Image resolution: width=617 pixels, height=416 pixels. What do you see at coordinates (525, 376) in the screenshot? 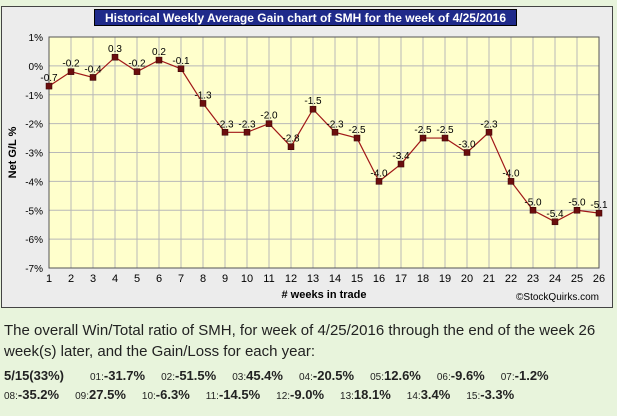
I see `year-result: 07:-1.2%` at bounding box center [525, 376].